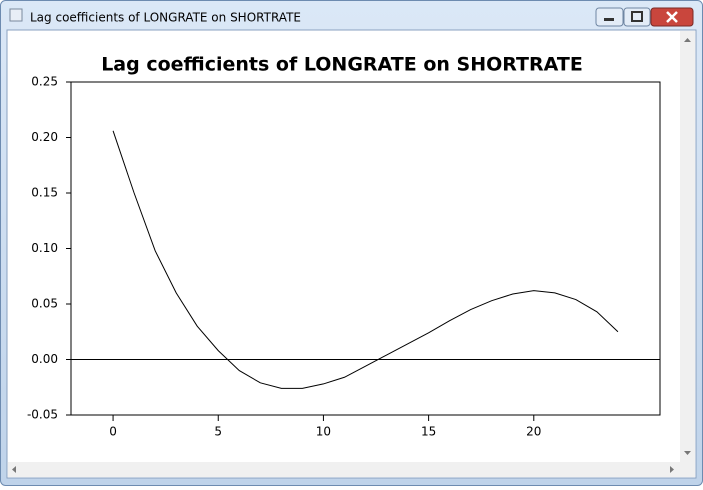 The image size is (703, 490). What do you see at coordinates (533, 432) in the screenshot?
I see `x-tick-label: 20` at bounding box center [533, 432].